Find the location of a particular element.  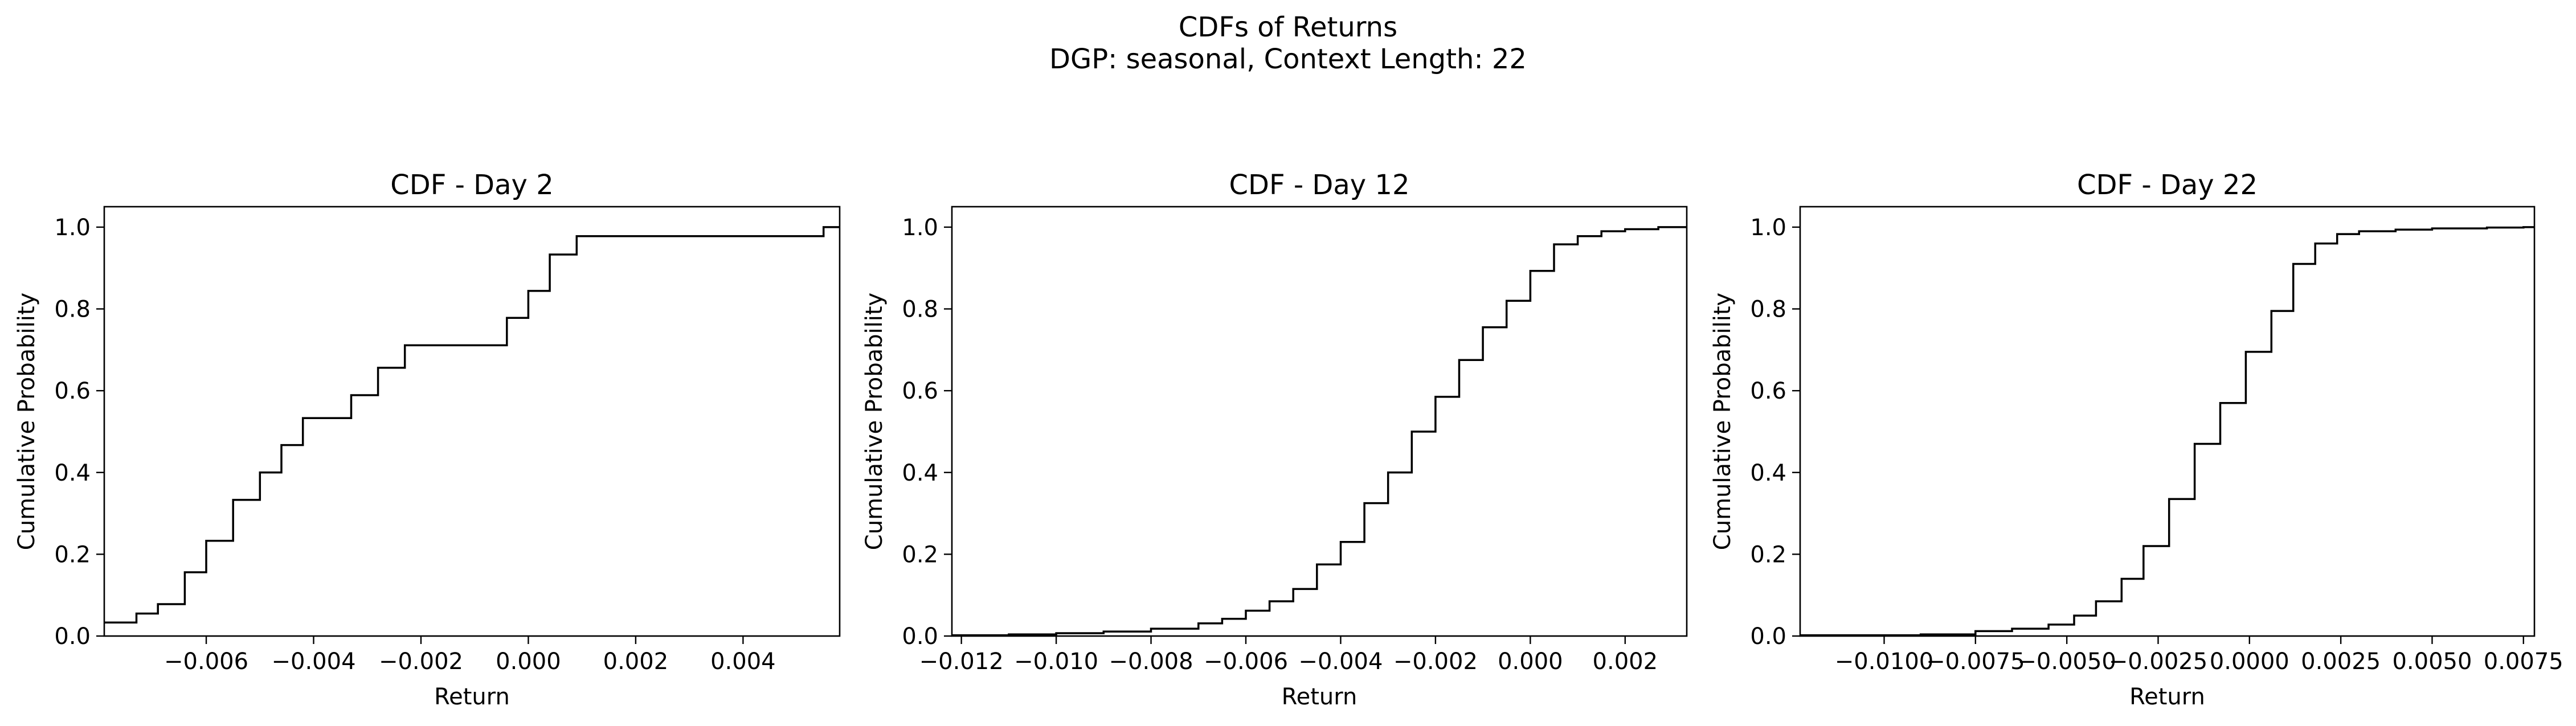

figure-subtitle: DGP: seasonal, Context Length: 22 is located at coordinates (1288, 59).